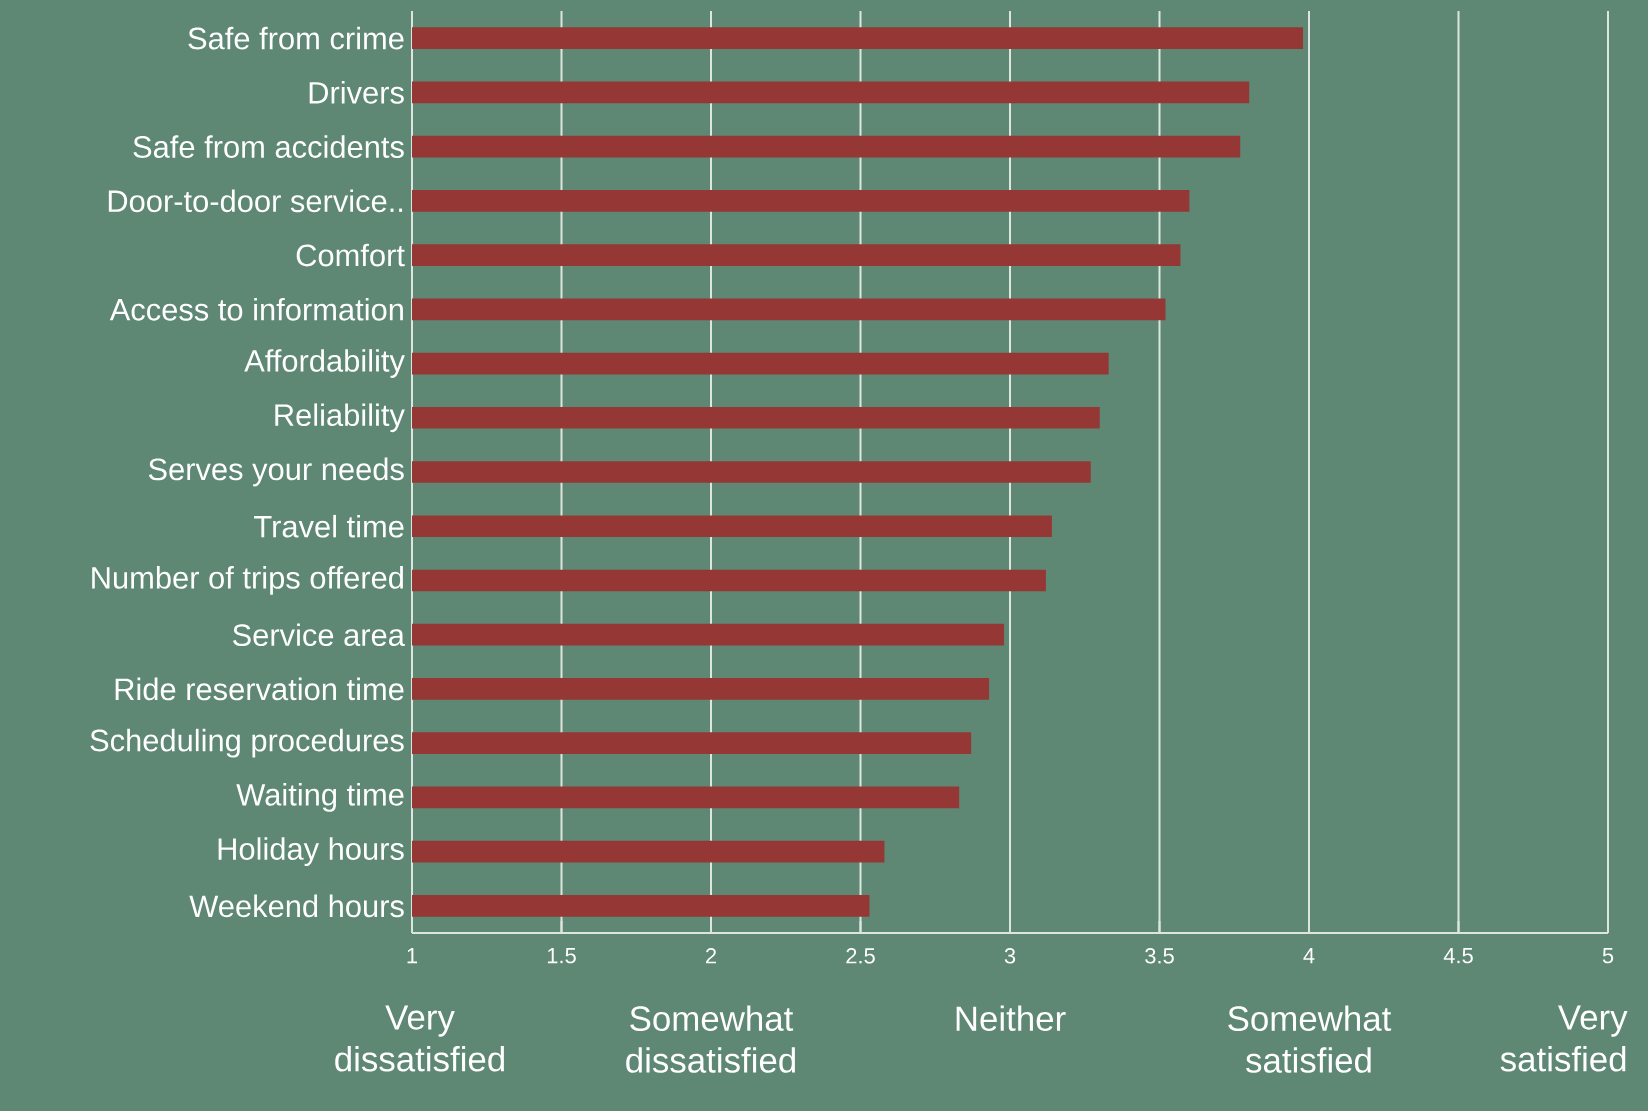 The height and width of the screenshot is (1111, 1648). I want to click on x-tick-label: 2.5, so click(860, 956).